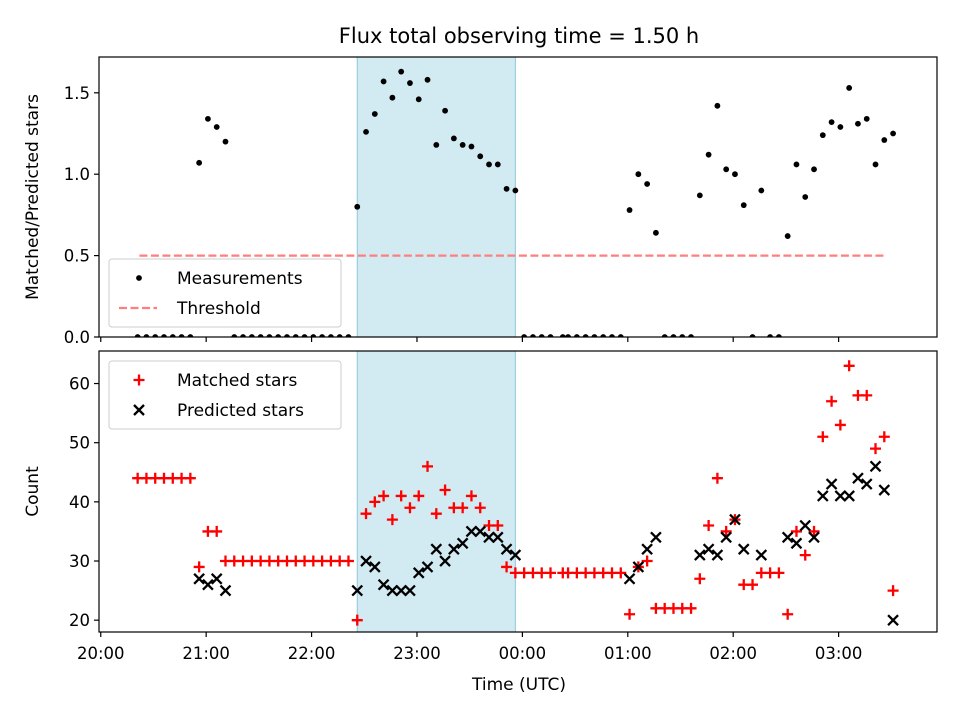 This screenshot has width=960, height=720. Describe the element at coordinates (206, 653) in the screenshot. I see `x-tick-label: 21:00` at that location.